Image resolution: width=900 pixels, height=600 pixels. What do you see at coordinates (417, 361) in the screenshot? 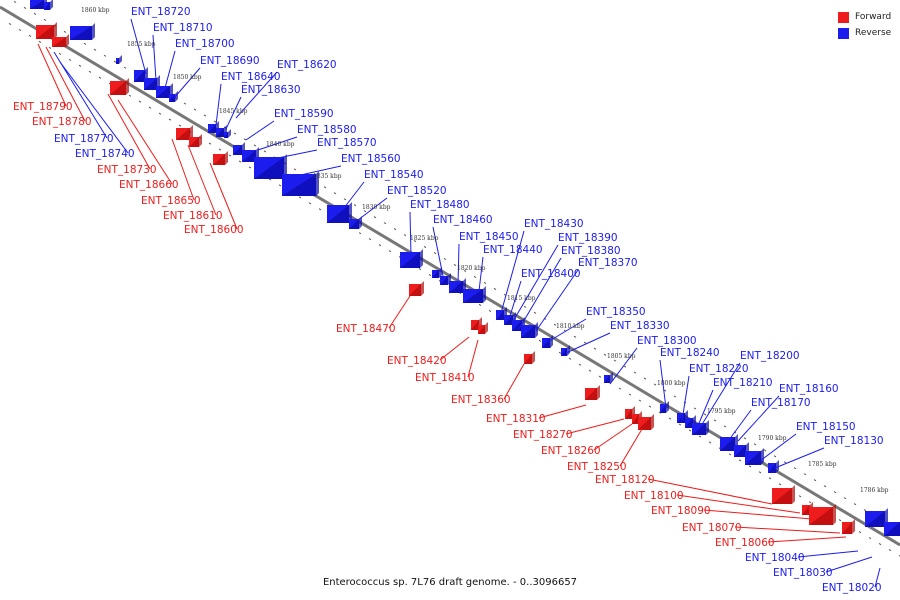
I see `gene-label-ent-18420: ENT_18420` at bounding box center [417, 361].